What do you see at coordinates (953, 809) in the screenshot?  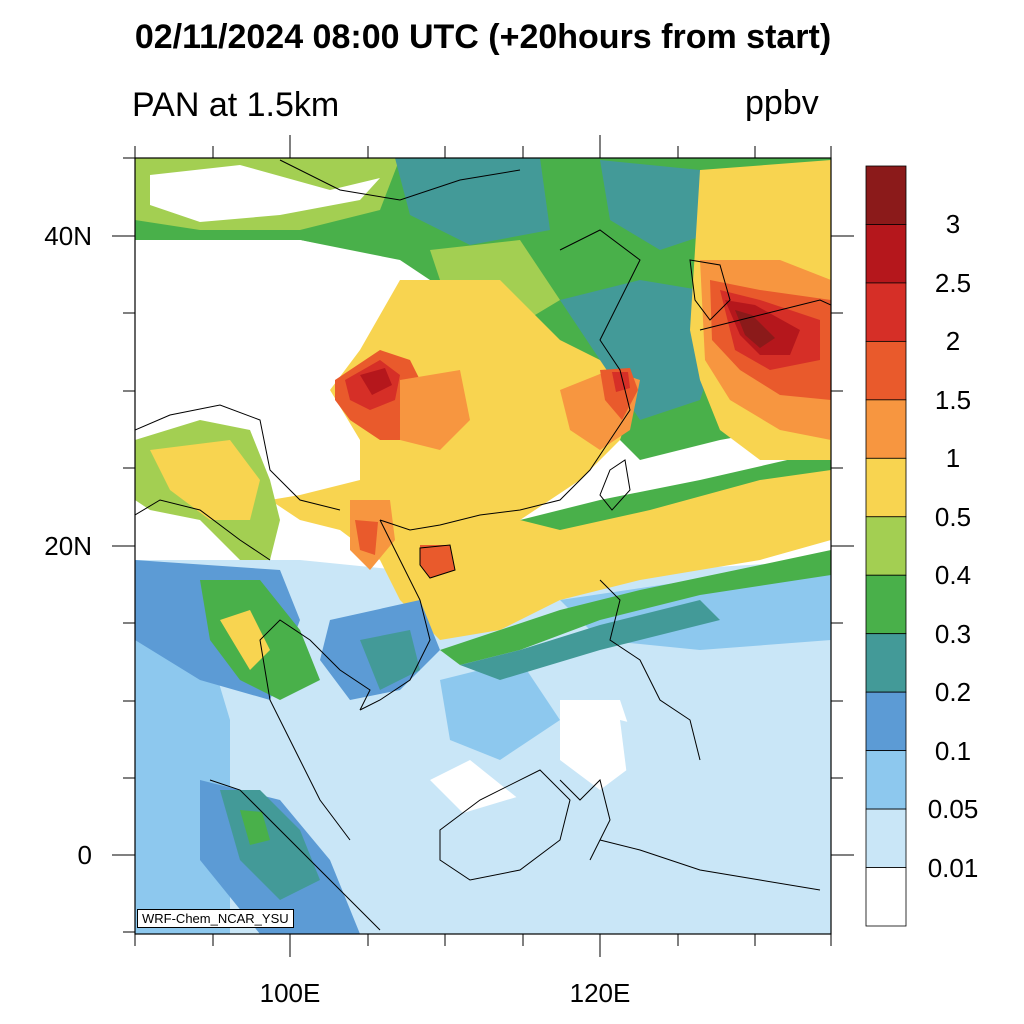 I see `colorbar-label: 0.05` at bounding box center [953, 809].